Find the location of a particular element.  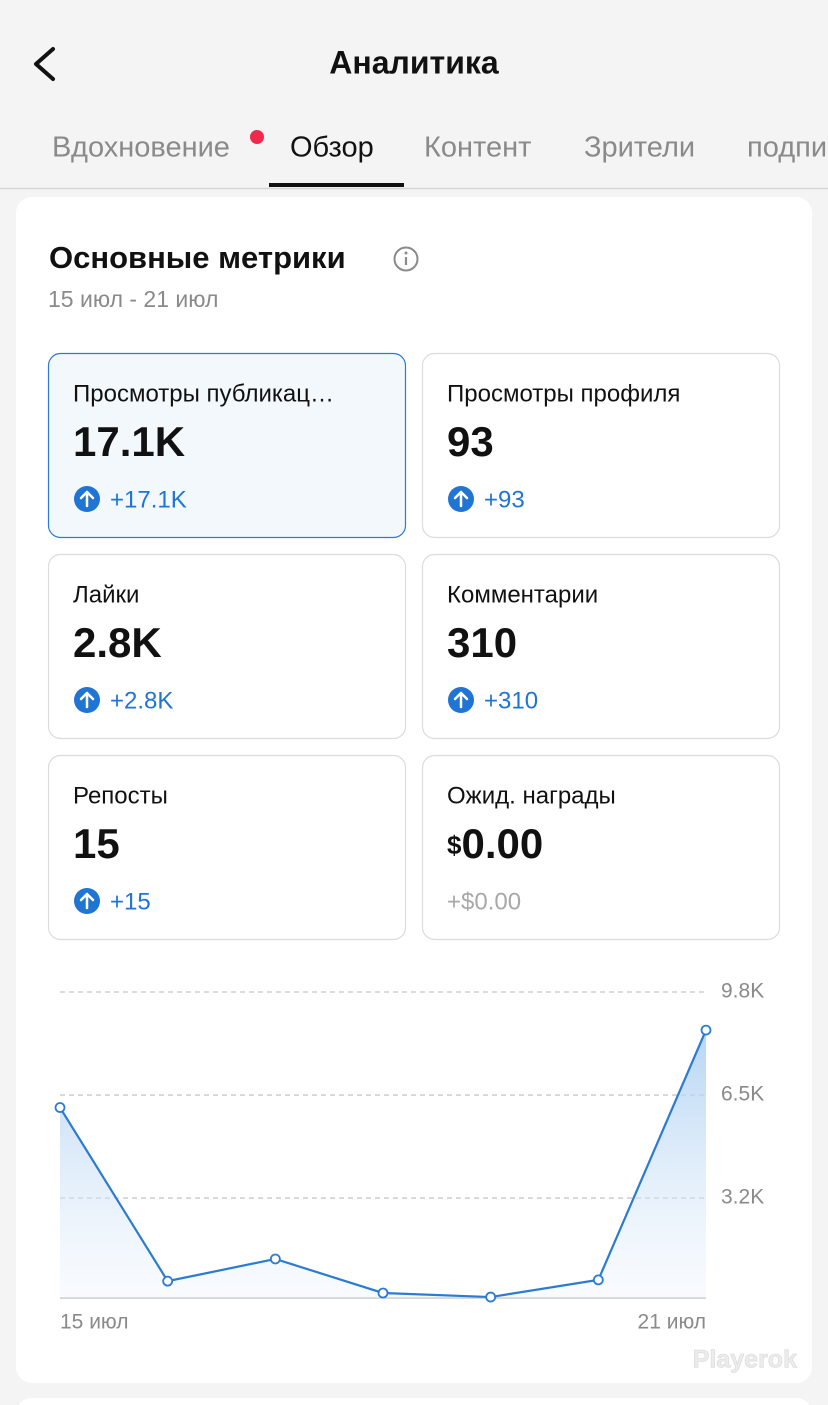

active-tab-indicator is located at coordinates (336, 185).